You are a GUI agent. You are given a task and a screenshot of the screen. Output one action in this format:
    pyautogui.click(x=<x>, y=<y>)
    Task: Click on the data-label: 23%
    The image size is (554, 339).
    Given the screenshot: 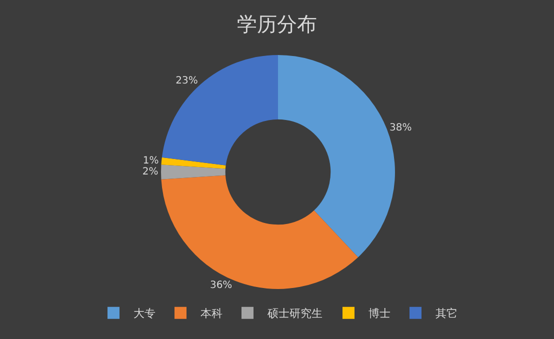 What is the action you would take?
    pyautogui.click(x=187, y=81)
    